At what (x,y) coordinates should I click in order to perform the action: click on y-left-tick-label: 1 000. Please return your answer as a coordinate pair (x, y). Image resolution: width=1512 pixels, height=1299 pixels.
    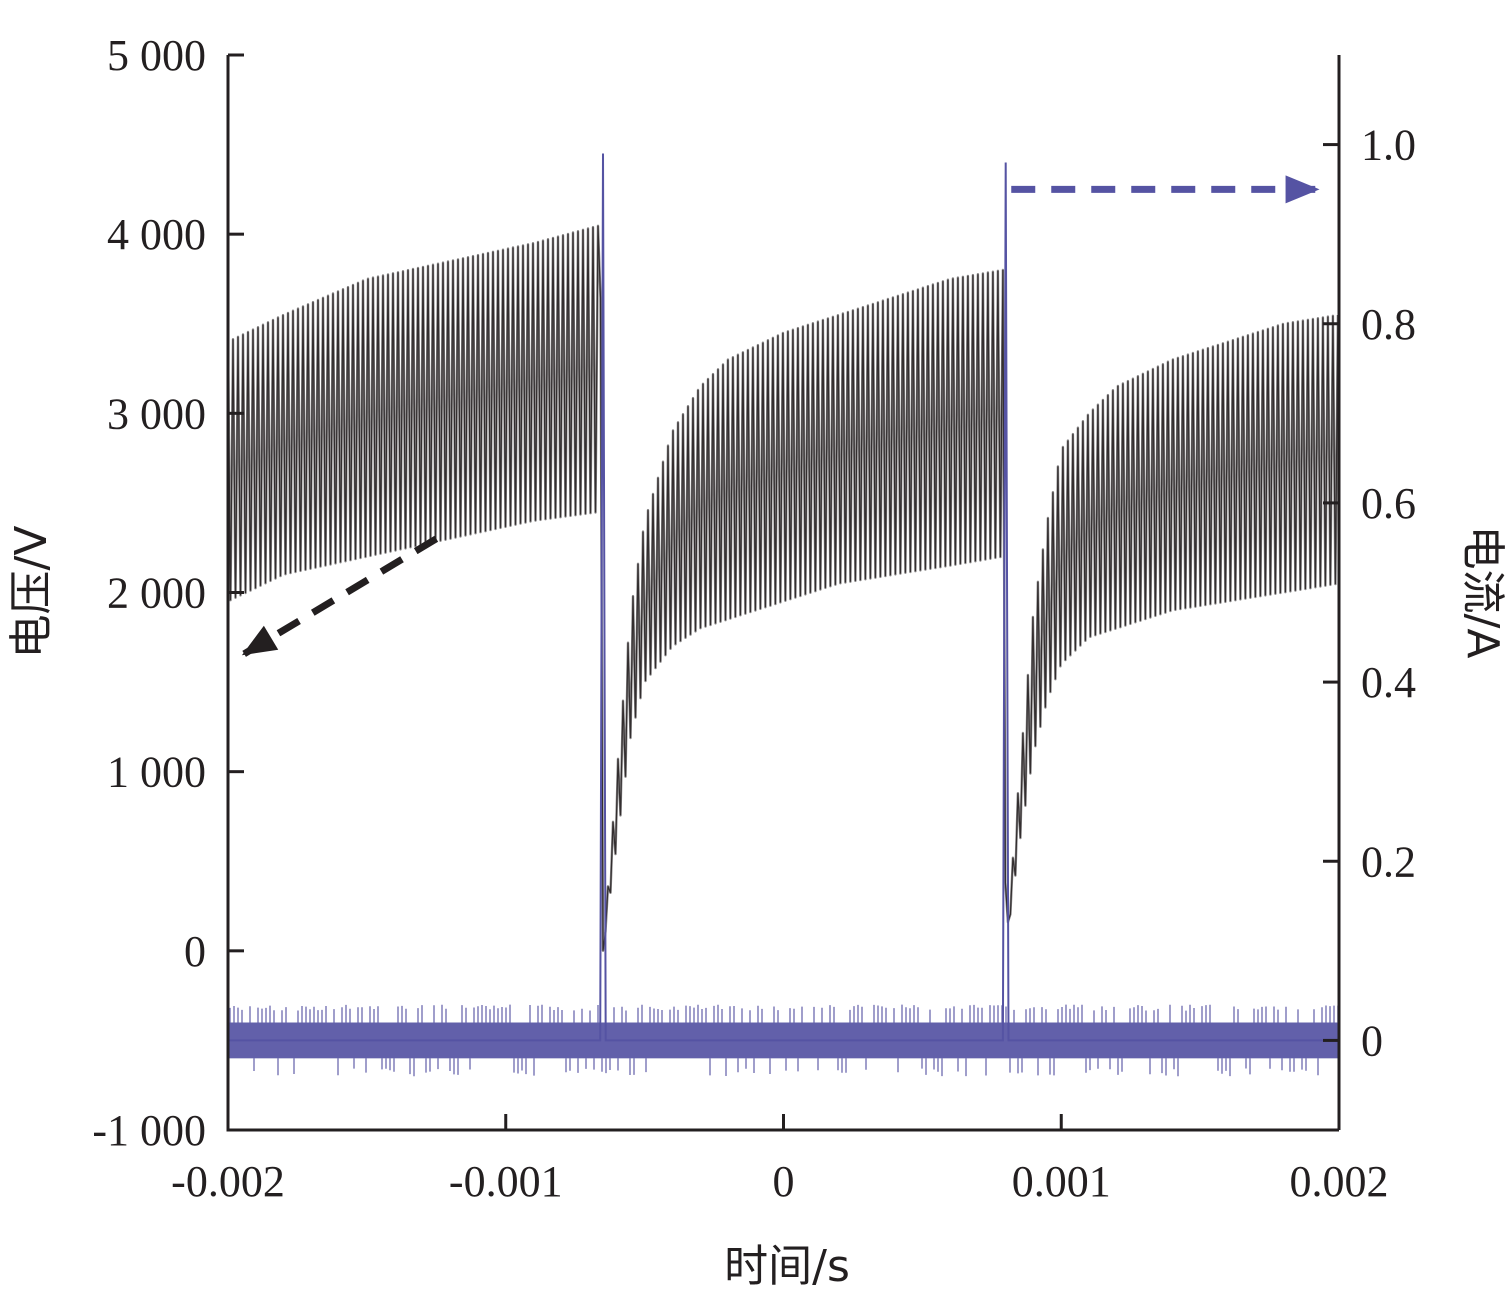
    Looking at the image, I should click on (156, 772).